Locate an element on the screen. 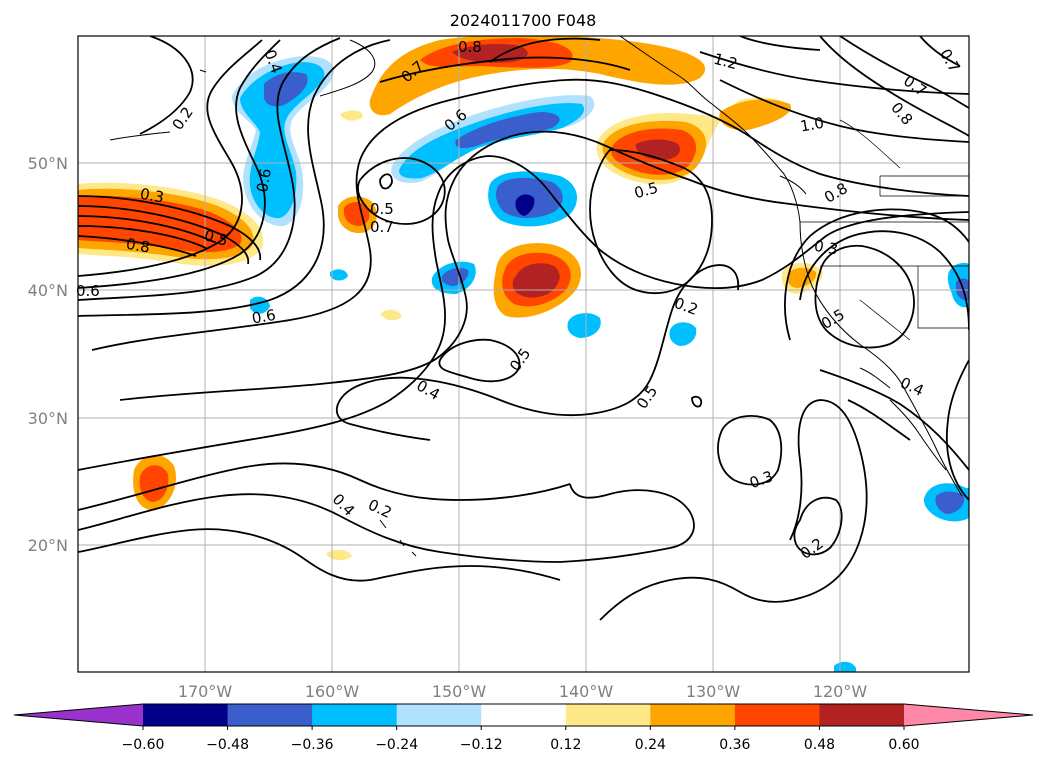  colorbar-tick-label: −0.12 is located at coordinates (481, 745).